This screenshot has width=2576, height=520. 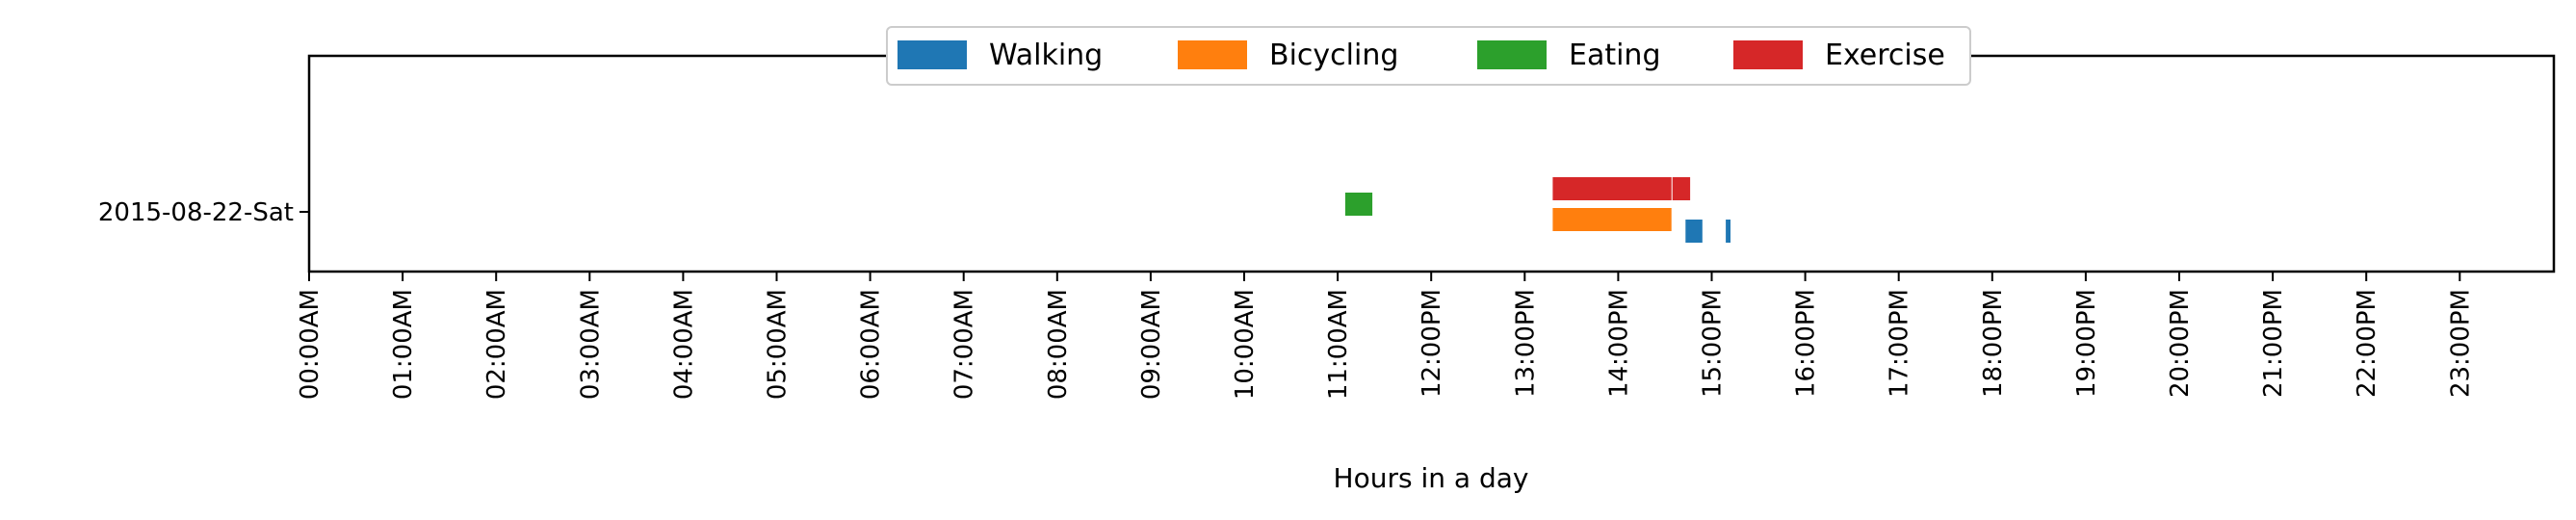 I want to click on x-tick-label: 15:00PM, so click(x=1713, y=343).